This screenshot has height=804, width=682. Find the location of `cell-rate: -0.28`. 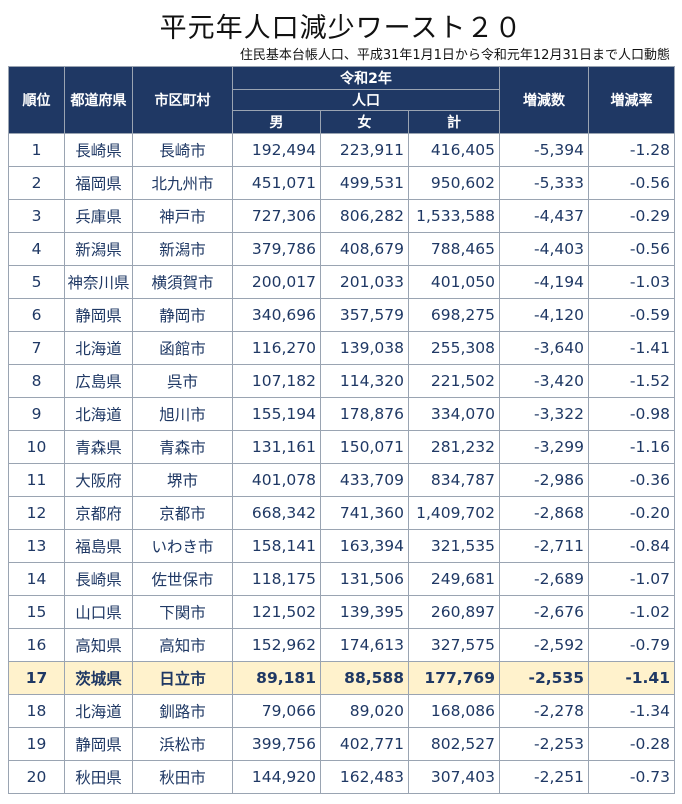

cell-rate: -0.28 is located at coordinates (632, 744).